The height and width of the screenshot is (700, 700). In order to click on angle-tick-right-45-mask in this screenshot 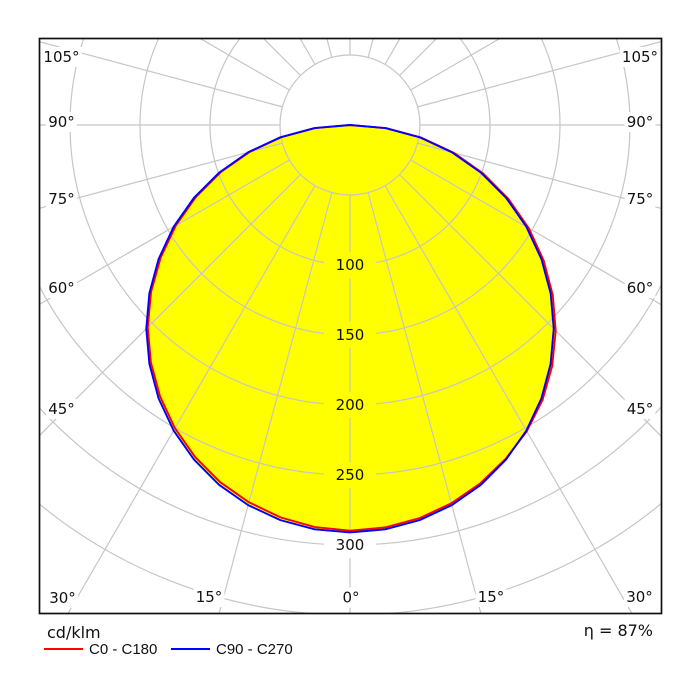, I will do `click(640, 409)`.